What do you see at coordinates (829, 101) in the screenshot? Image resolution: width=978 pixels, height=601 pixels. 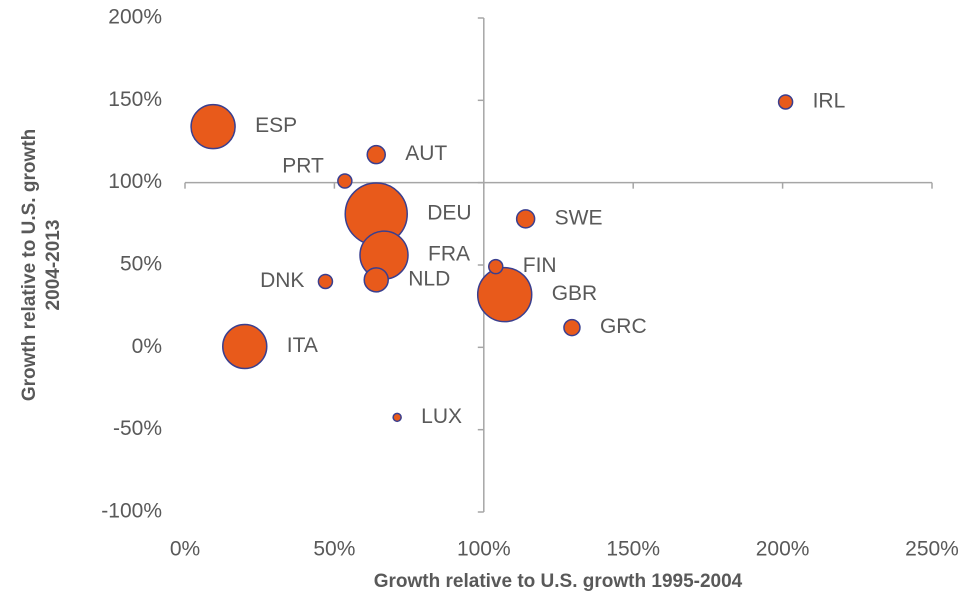 I see `point-label: IRL` at bounding box center [829, 101].